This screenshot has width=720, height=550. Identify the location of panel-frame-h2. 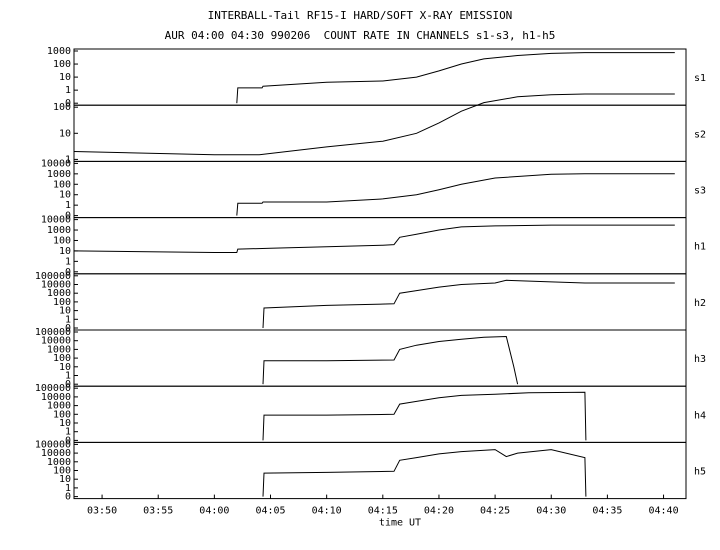
(380, 302).